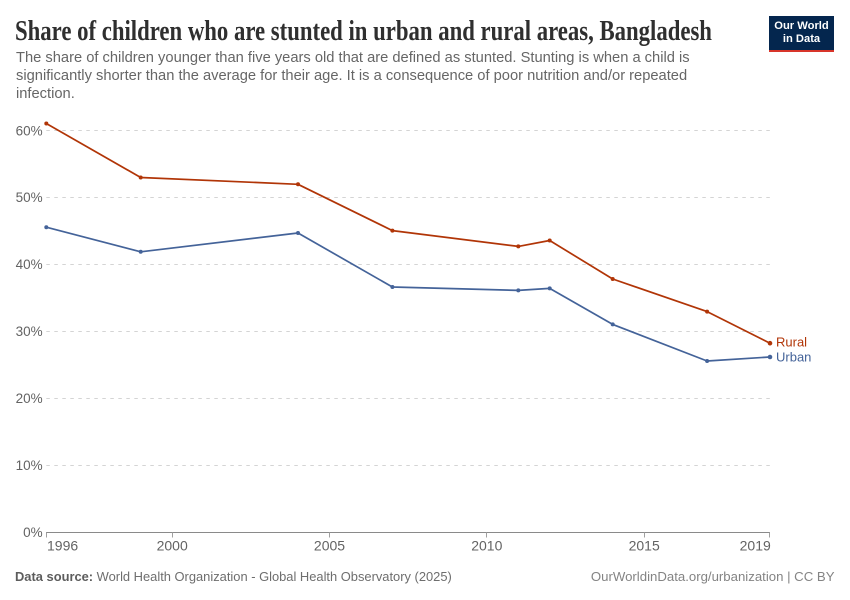 Image resolution: width=850 pixels, height=600 pixels. I want to click on svg-text: Rural, so click(791, 341).